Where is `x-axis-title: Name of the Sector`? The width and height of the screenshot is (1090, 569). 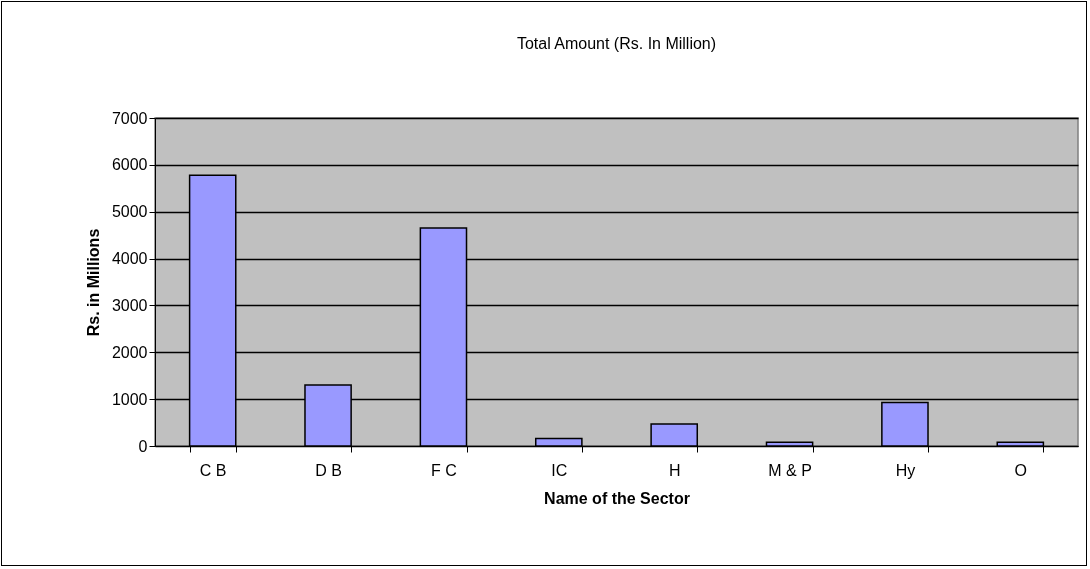
x-axis-title: Name of the Sector is located at coordinates (617, 498).